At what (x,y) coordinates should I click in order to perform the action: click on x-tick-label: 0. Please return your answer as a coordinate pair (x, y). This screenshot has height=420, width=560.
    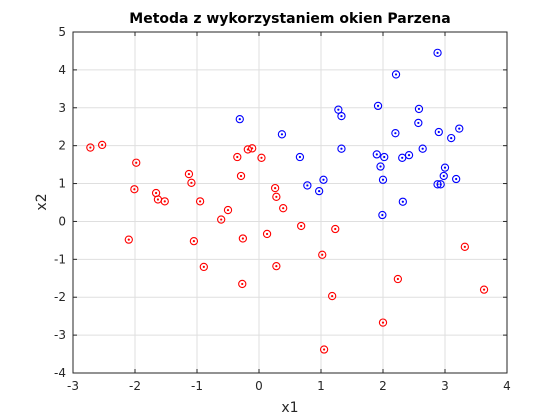
    Looking at the image, I should click on (259, 386).